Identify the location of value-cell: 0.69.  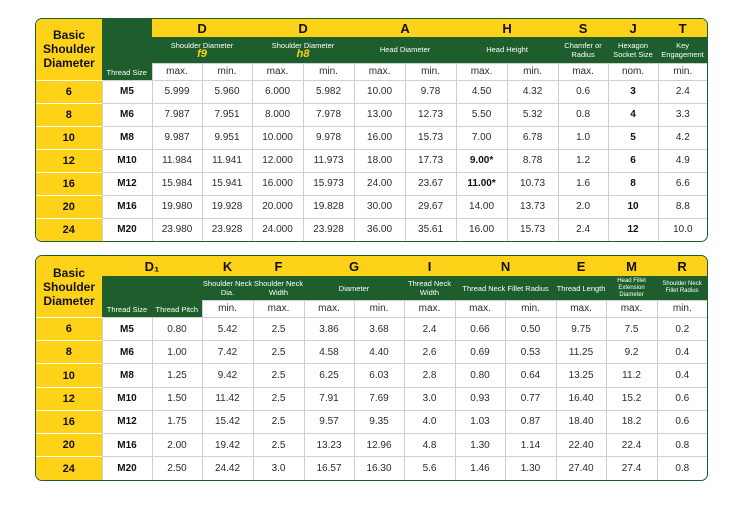
(480, 352).